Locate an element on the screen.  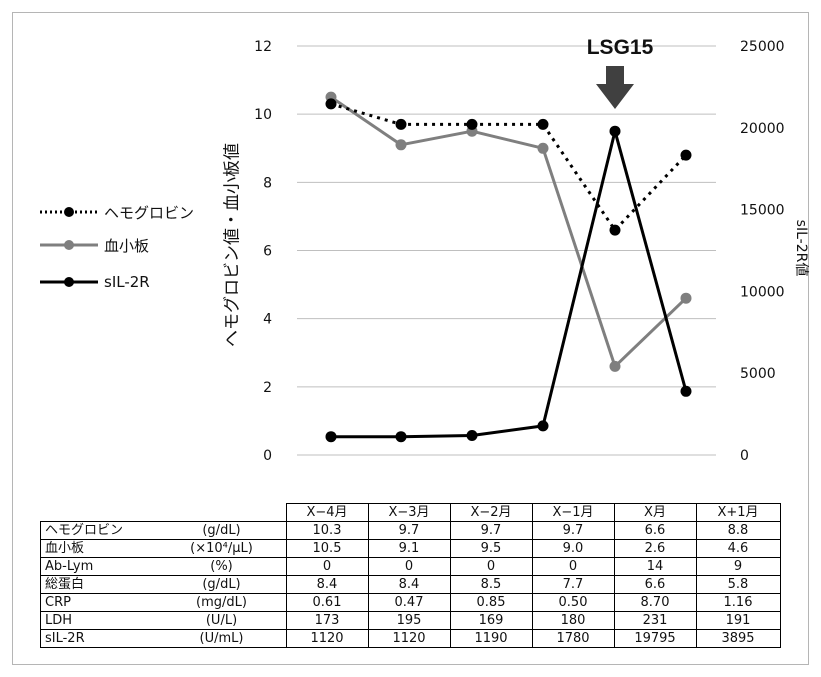
table-cell: 0.47 is located at coordinates (409, 602).